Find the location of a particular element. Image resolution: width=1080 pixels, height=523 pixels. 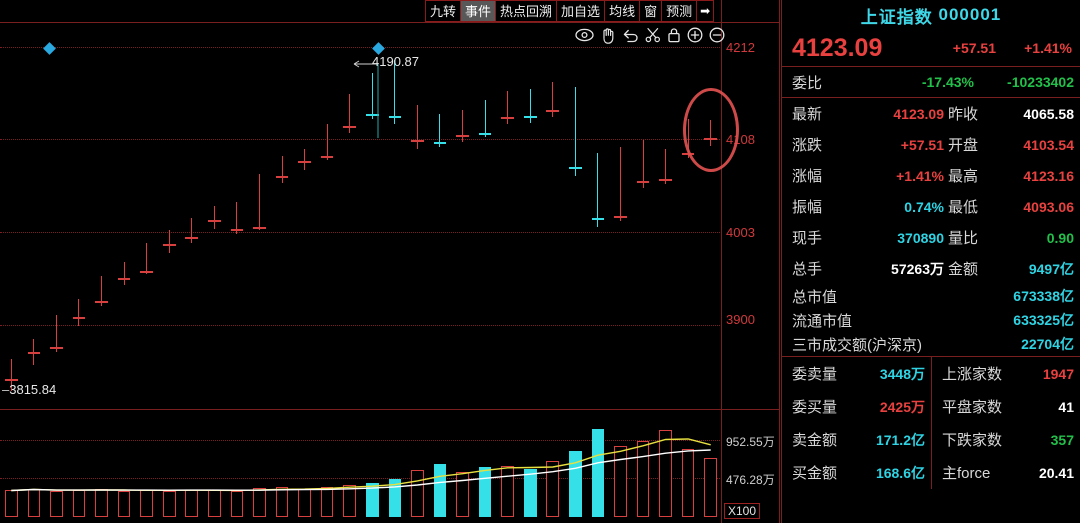

toolbar-tab-3: 加自选 is located at coordinates (580, 11).